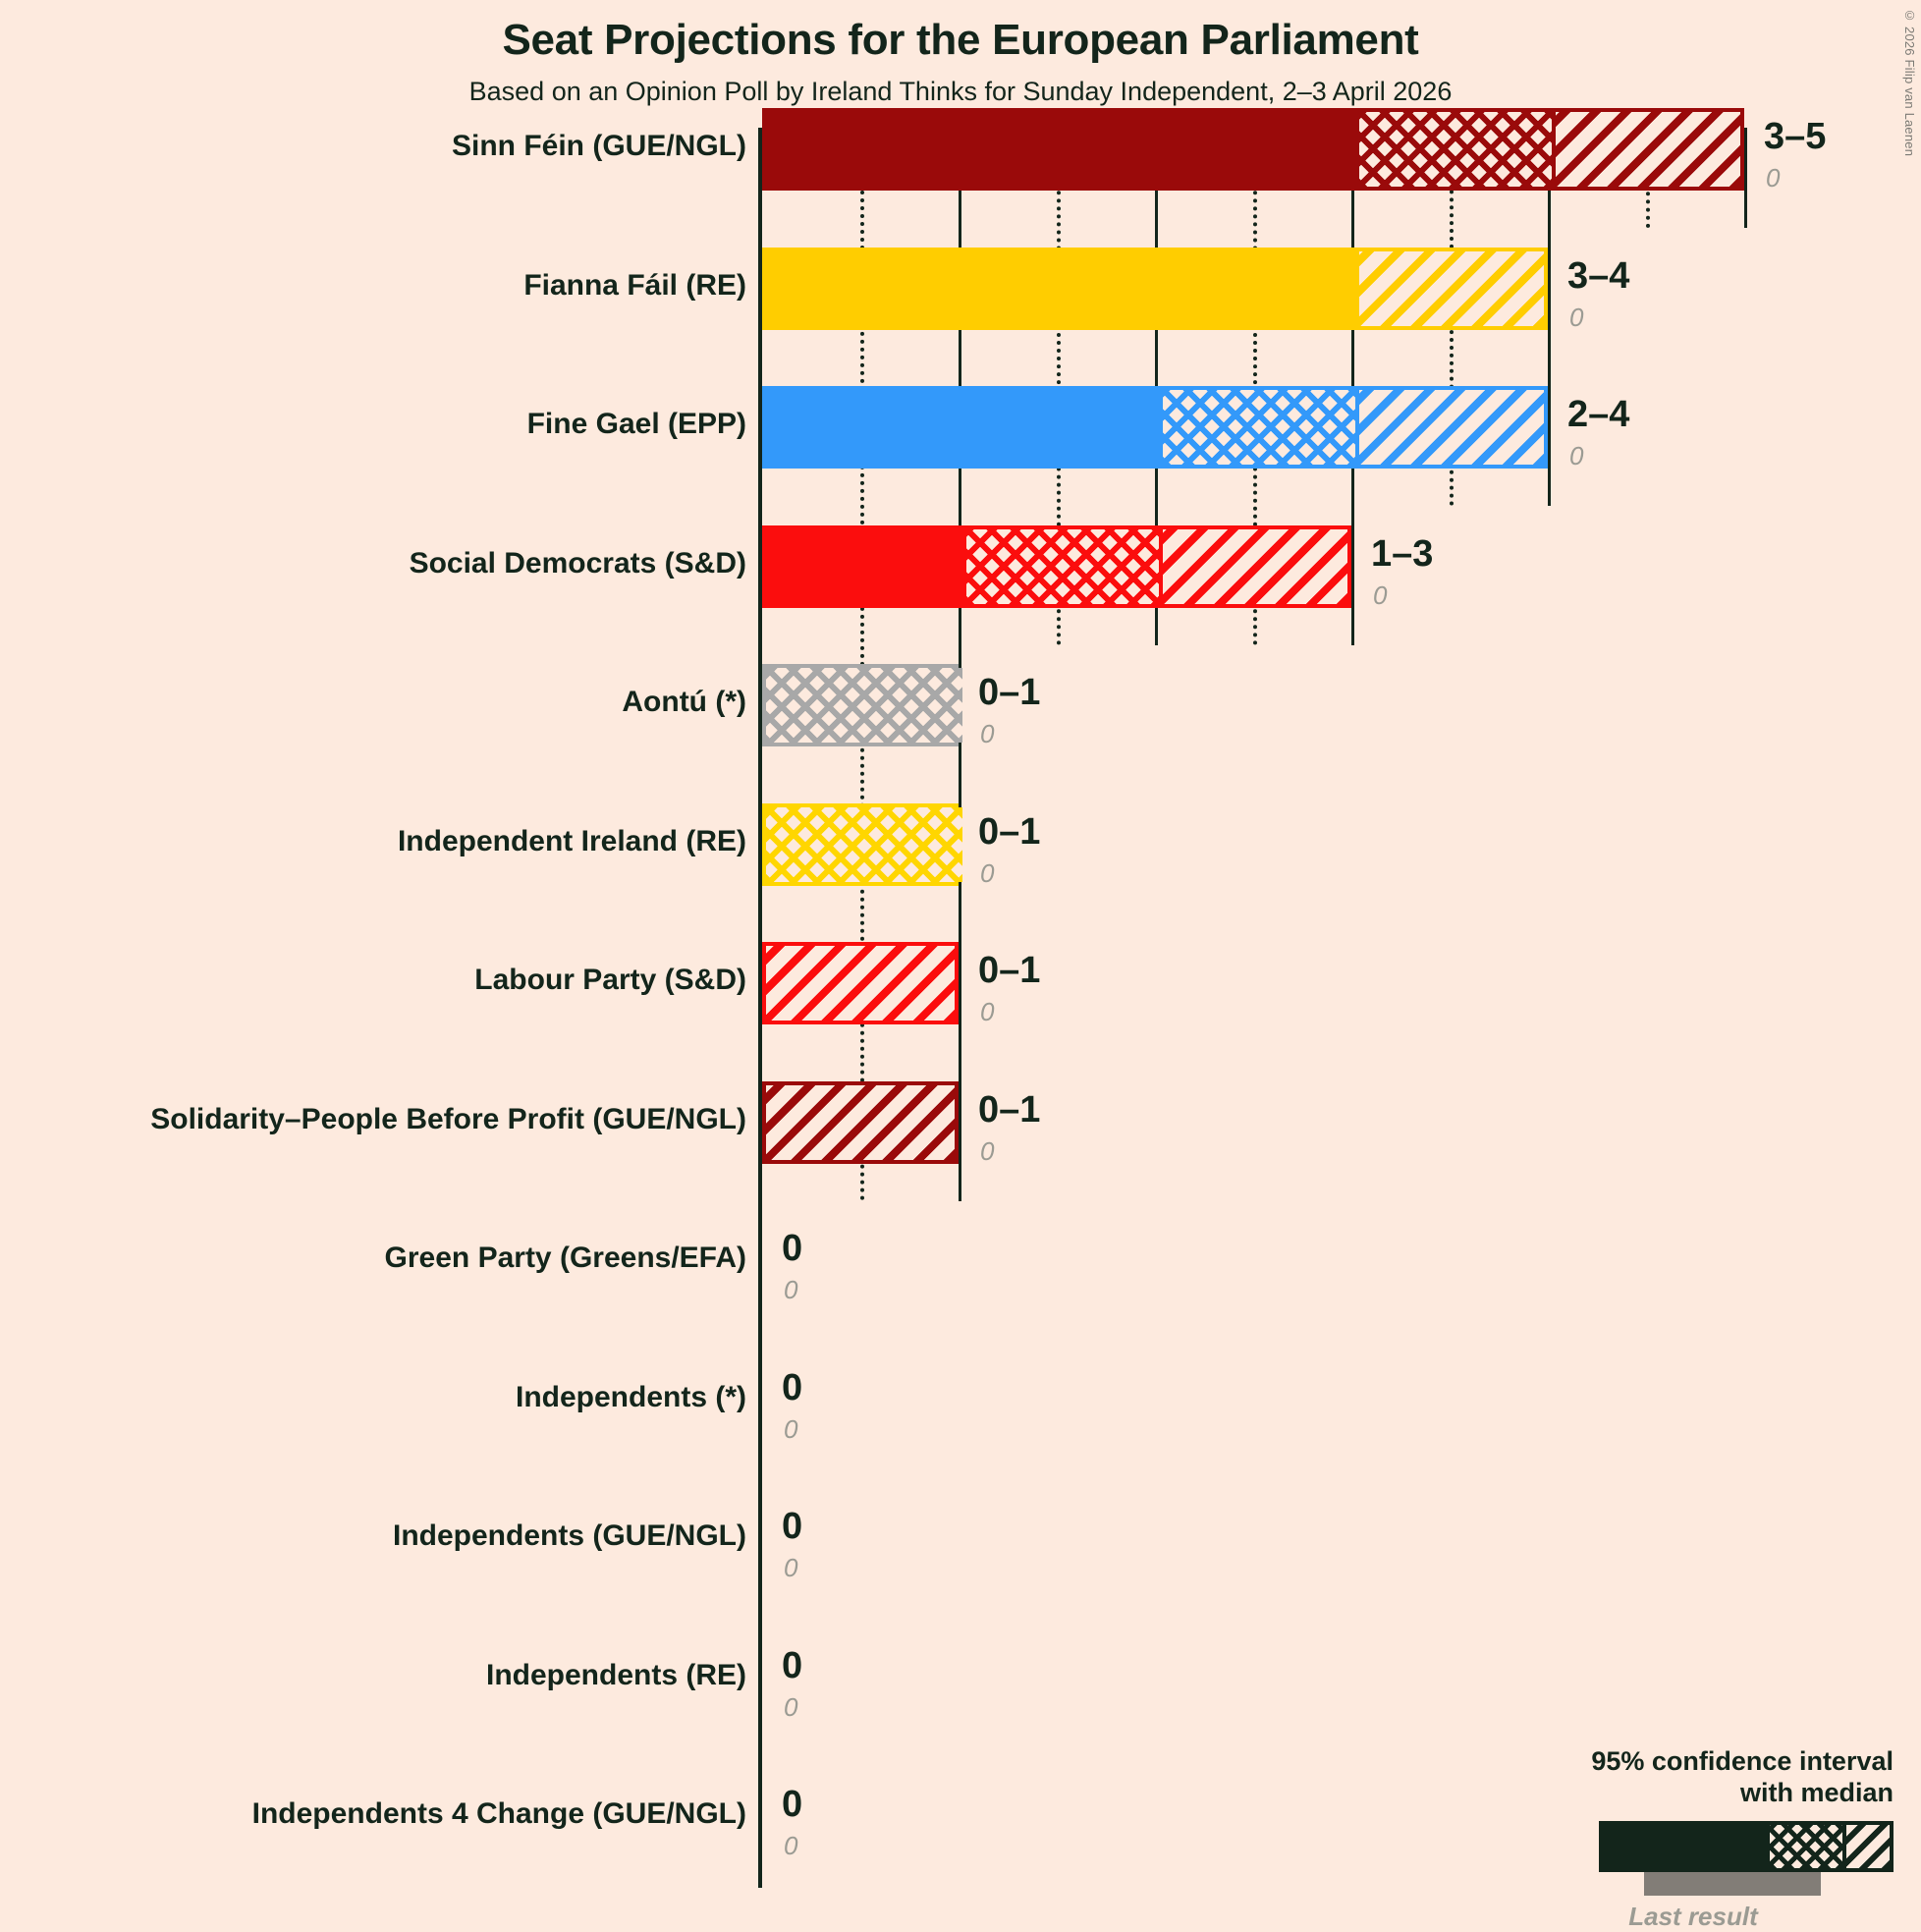 Image resolution: width=1921 pixels, height=1932 pixels. What do you see at coordinates (1576, 317) in the screenshot?
I see `row-last-result-1: 0` at bounding box center [1576, 317].